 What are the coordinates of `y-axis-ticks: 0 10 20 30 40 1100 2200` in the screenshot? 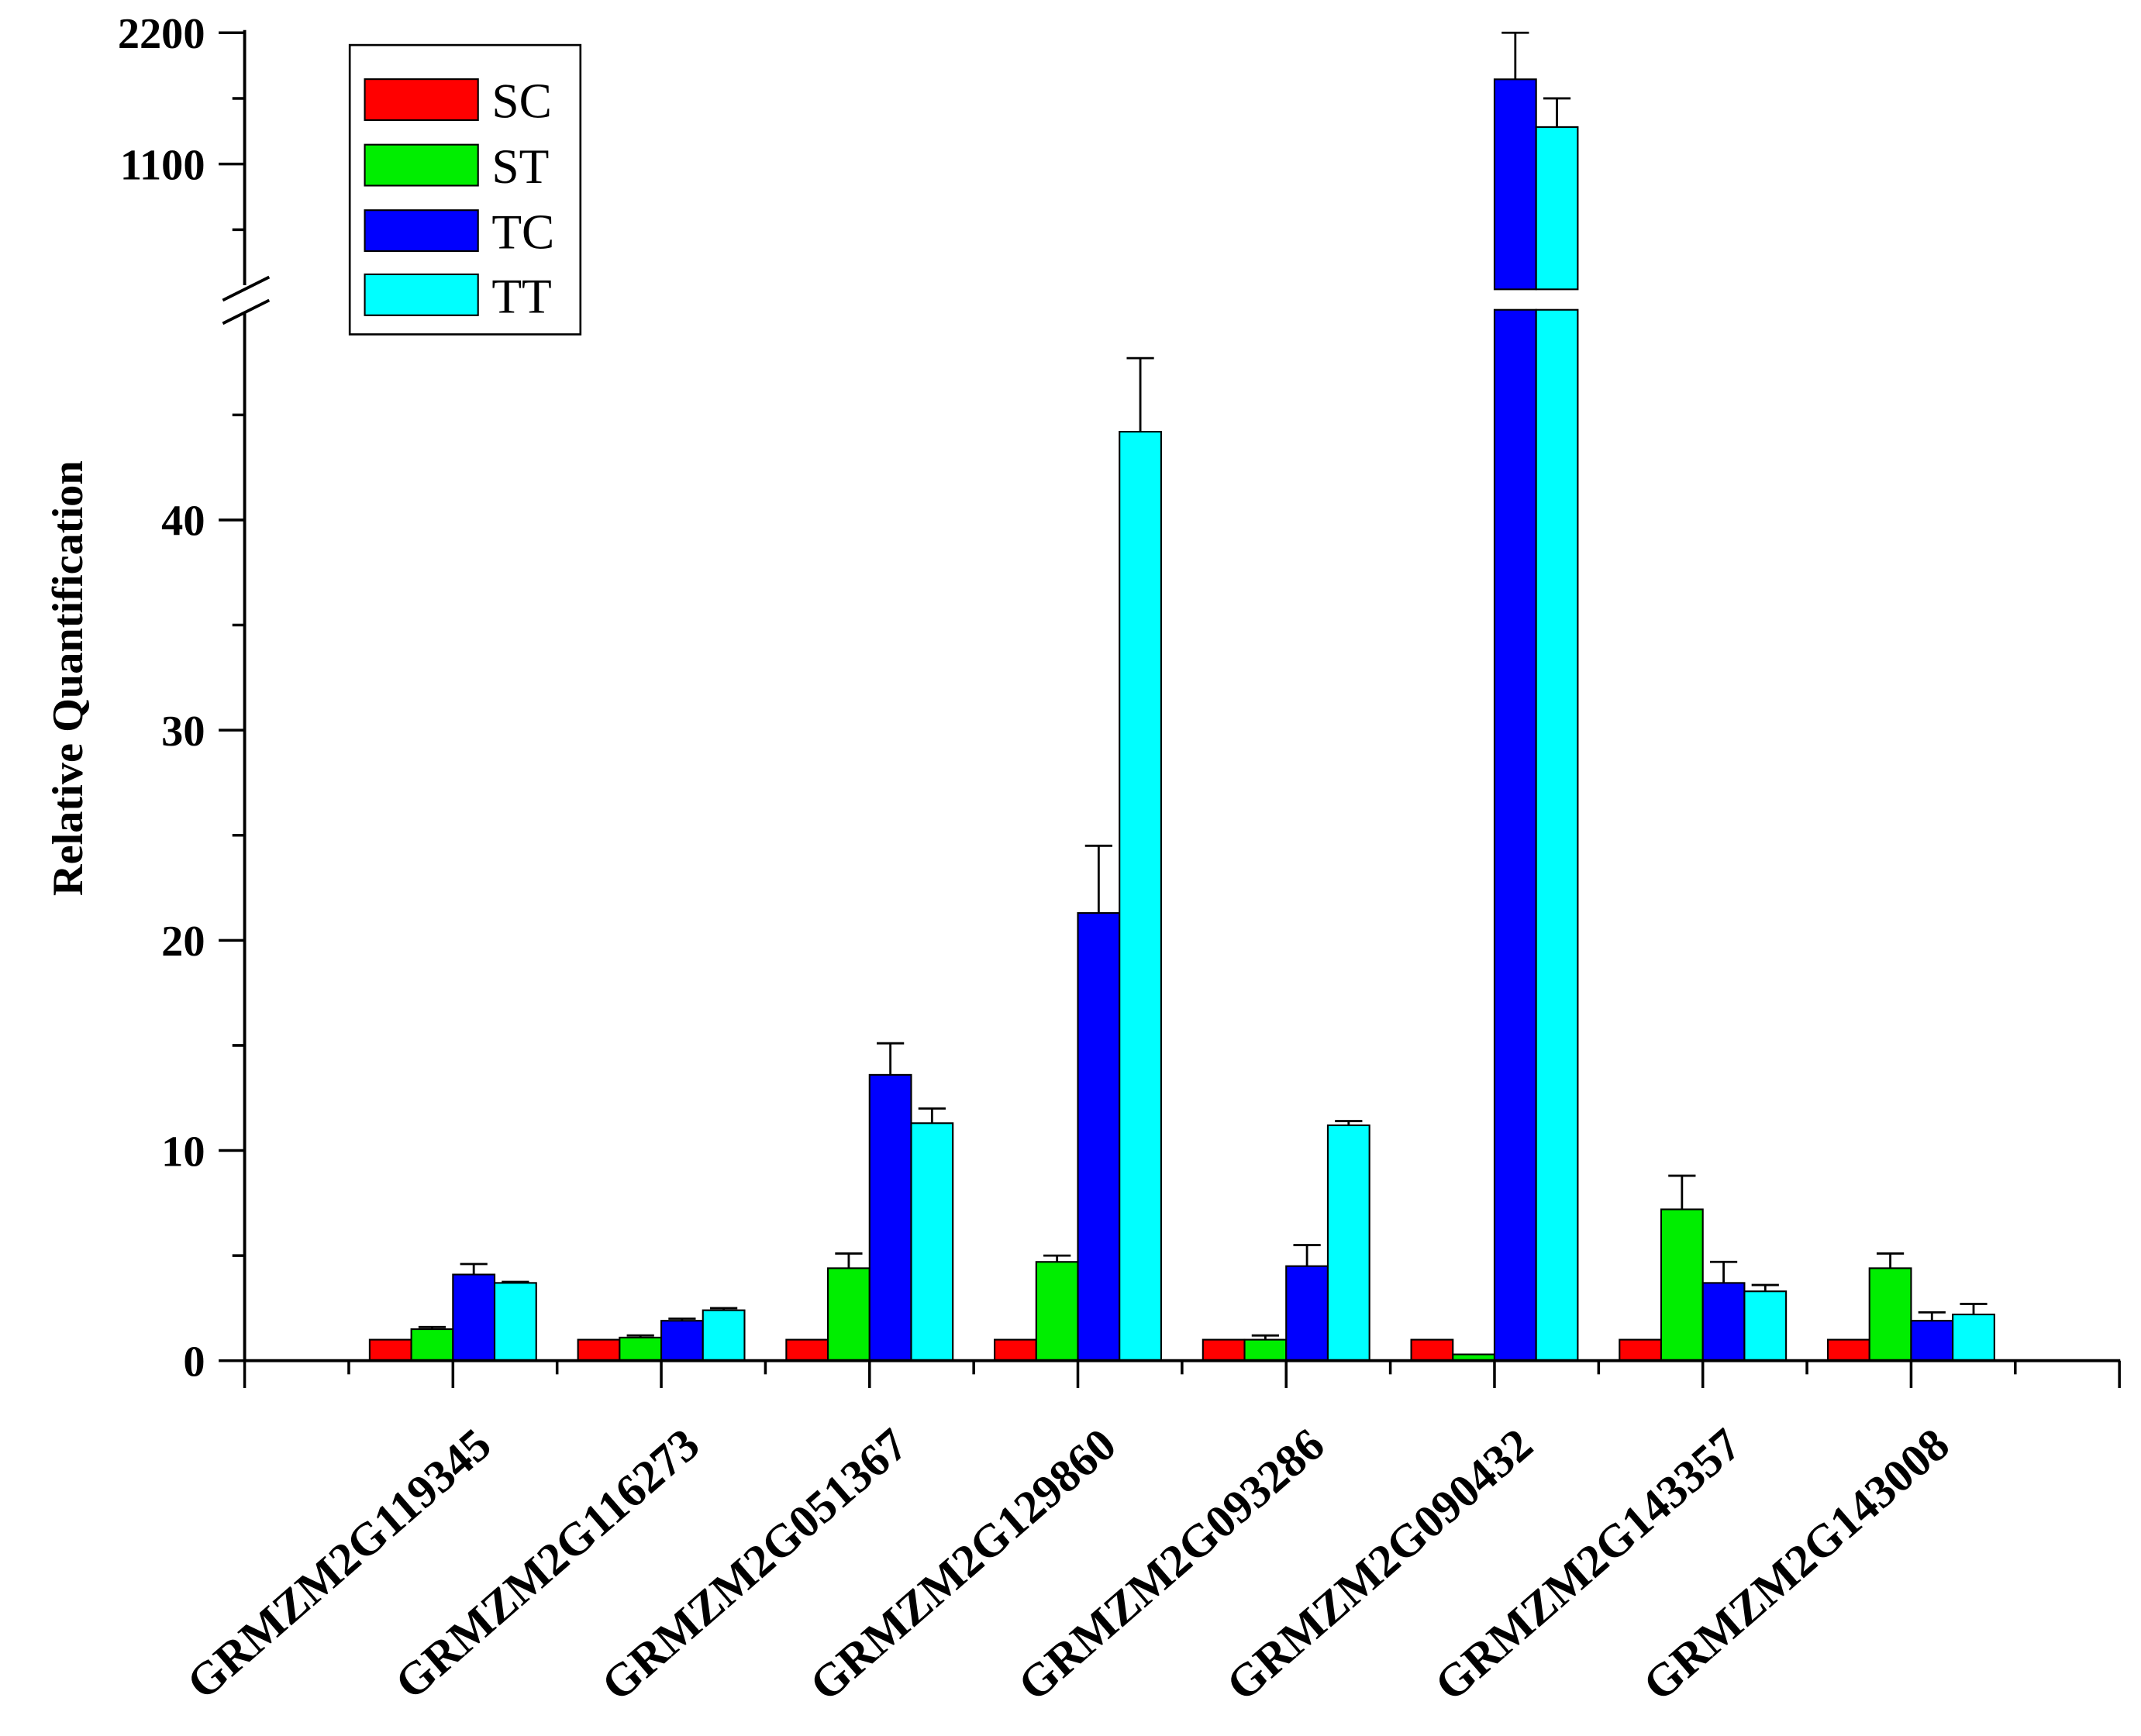 It's located at (181, 698).